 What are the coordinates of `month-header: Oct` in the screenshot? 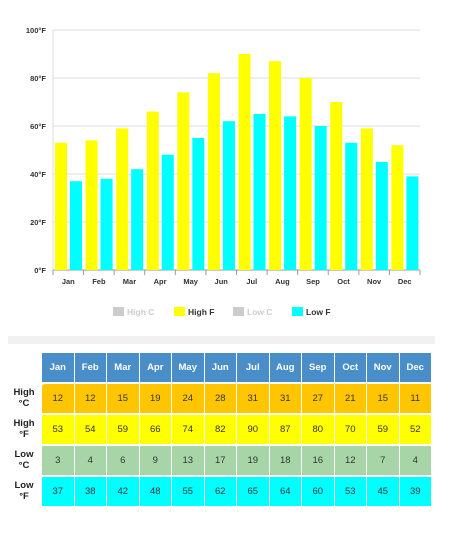 It's located at (350, 367).